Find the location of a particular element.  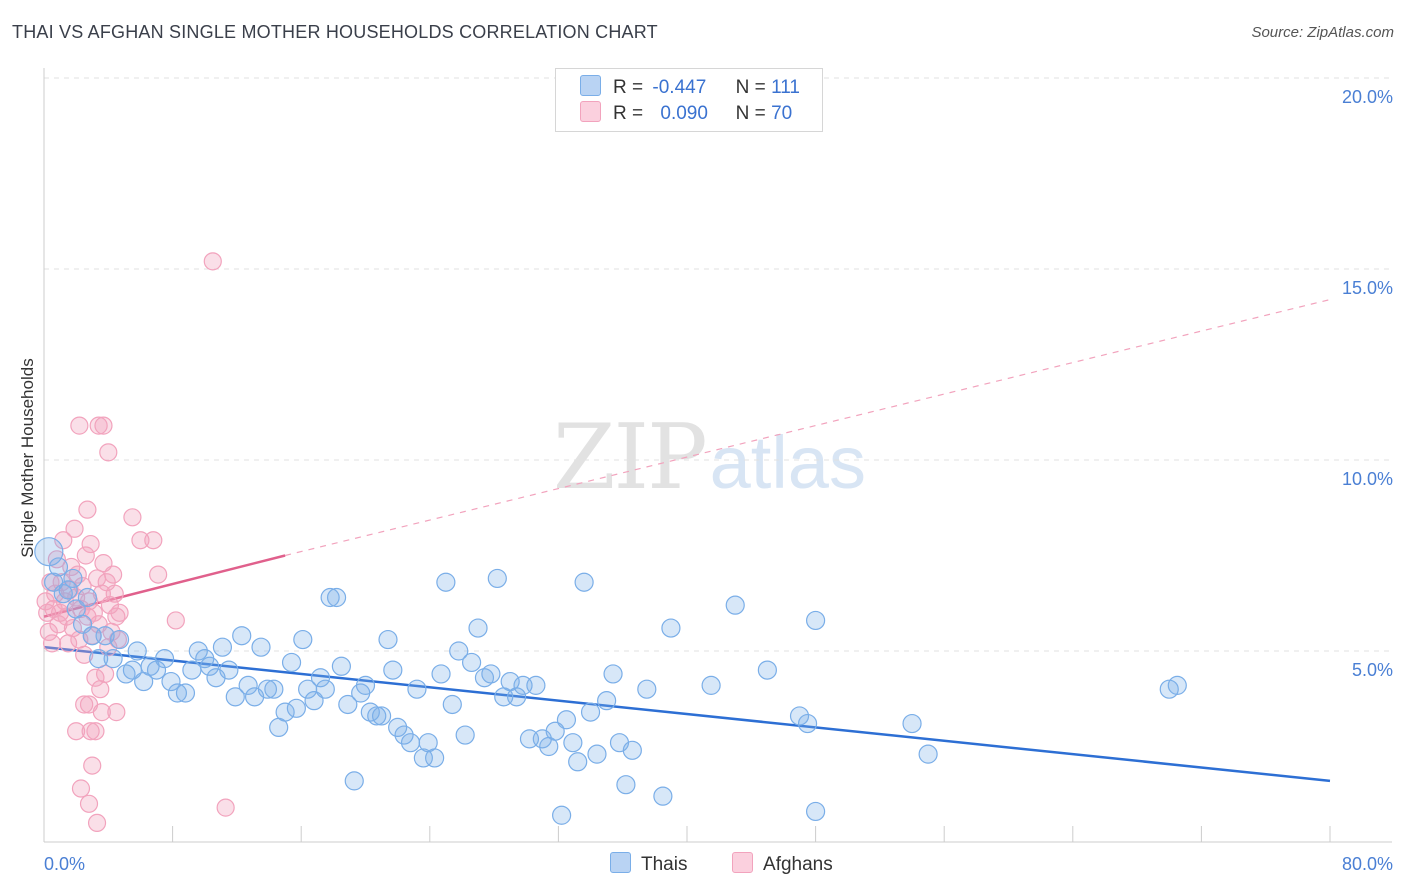

series-legend: Thais Afghans is located at coordinates (721, 864).